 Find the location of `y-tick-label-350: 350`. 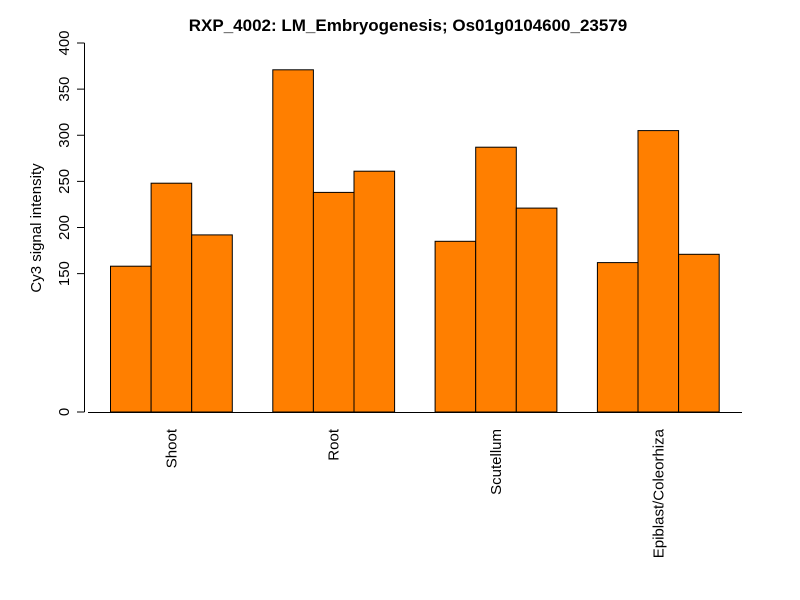

y-tick-label-350: 350 is located at coordinates (64, 89).